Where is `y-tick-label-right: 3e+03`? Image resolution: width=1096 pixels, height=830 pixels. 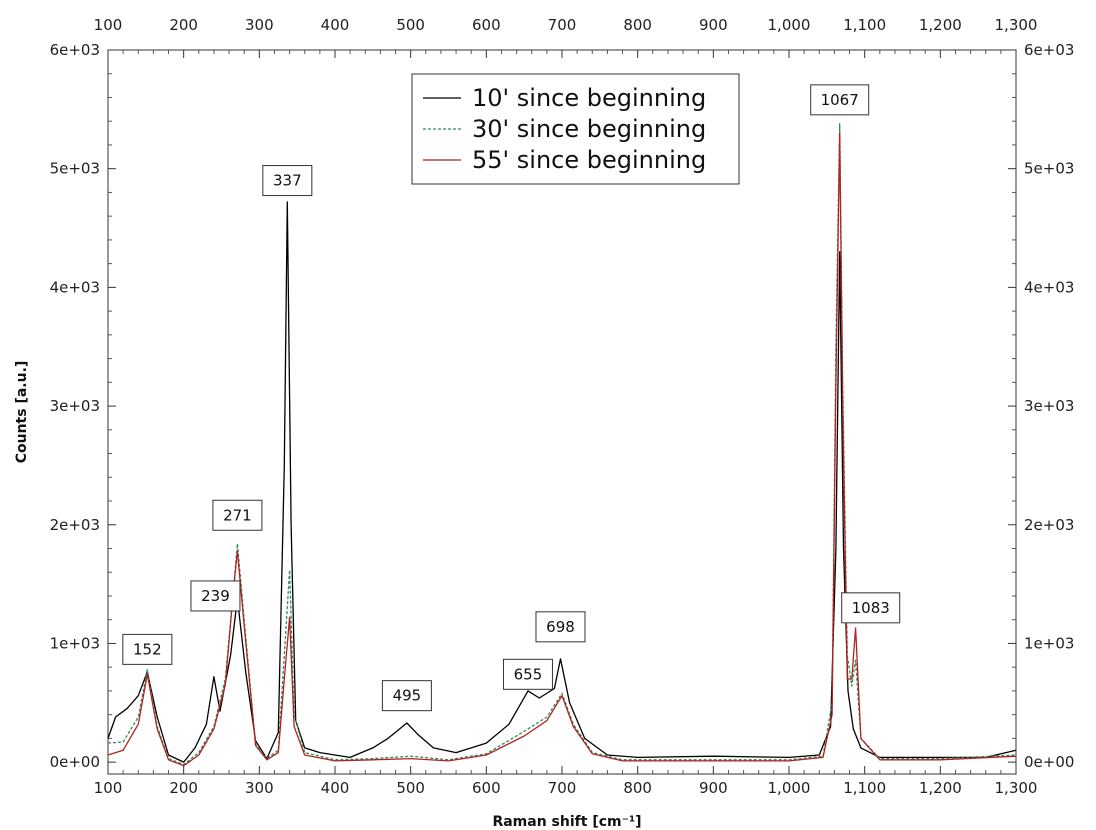
y-tick-label-right: 3e+03 is located at coordinates (1049, 406).